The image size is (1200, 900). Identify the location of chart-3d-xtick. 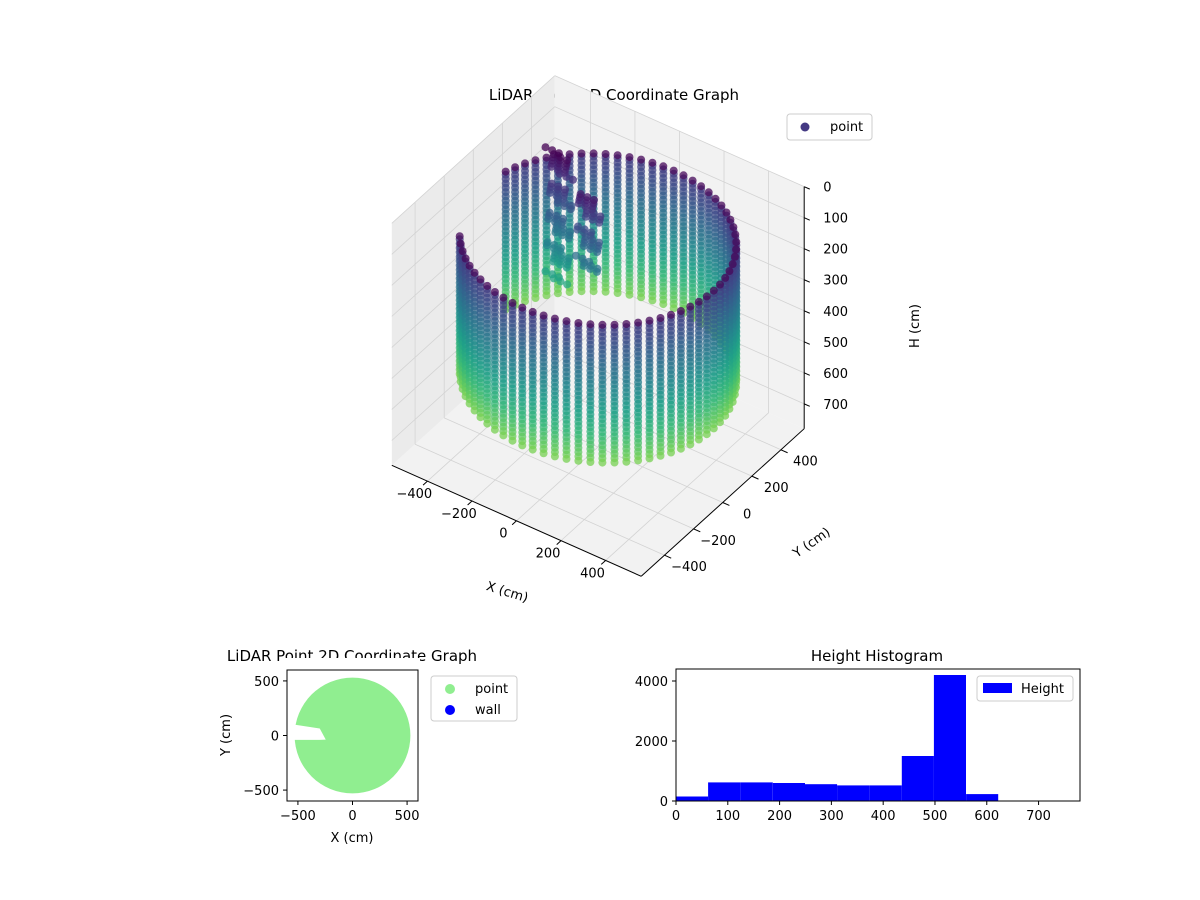
(603, 562).